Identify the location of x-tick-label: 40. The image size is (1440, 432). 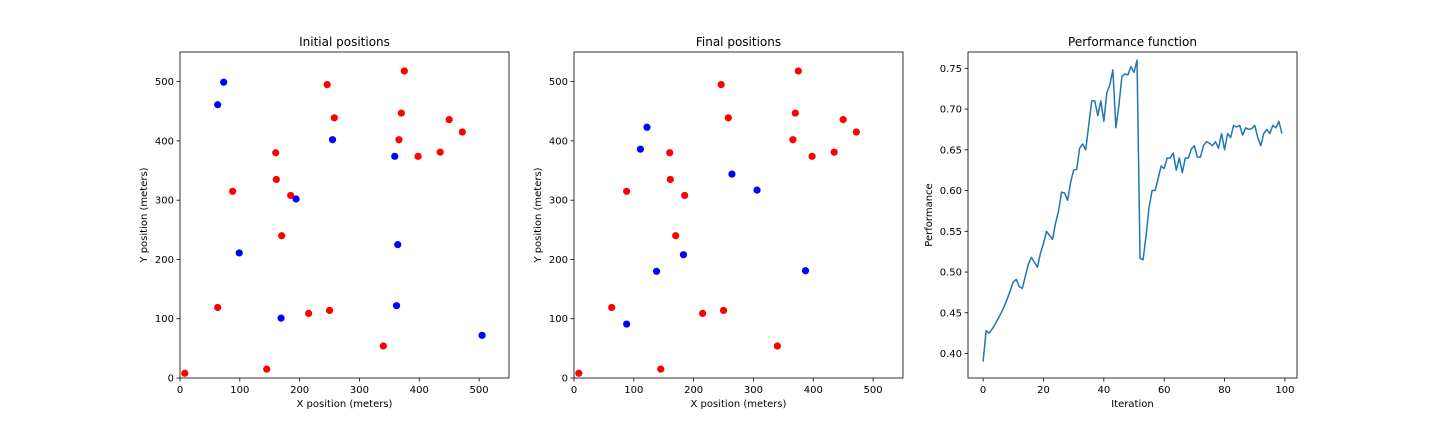
(1103, 390).